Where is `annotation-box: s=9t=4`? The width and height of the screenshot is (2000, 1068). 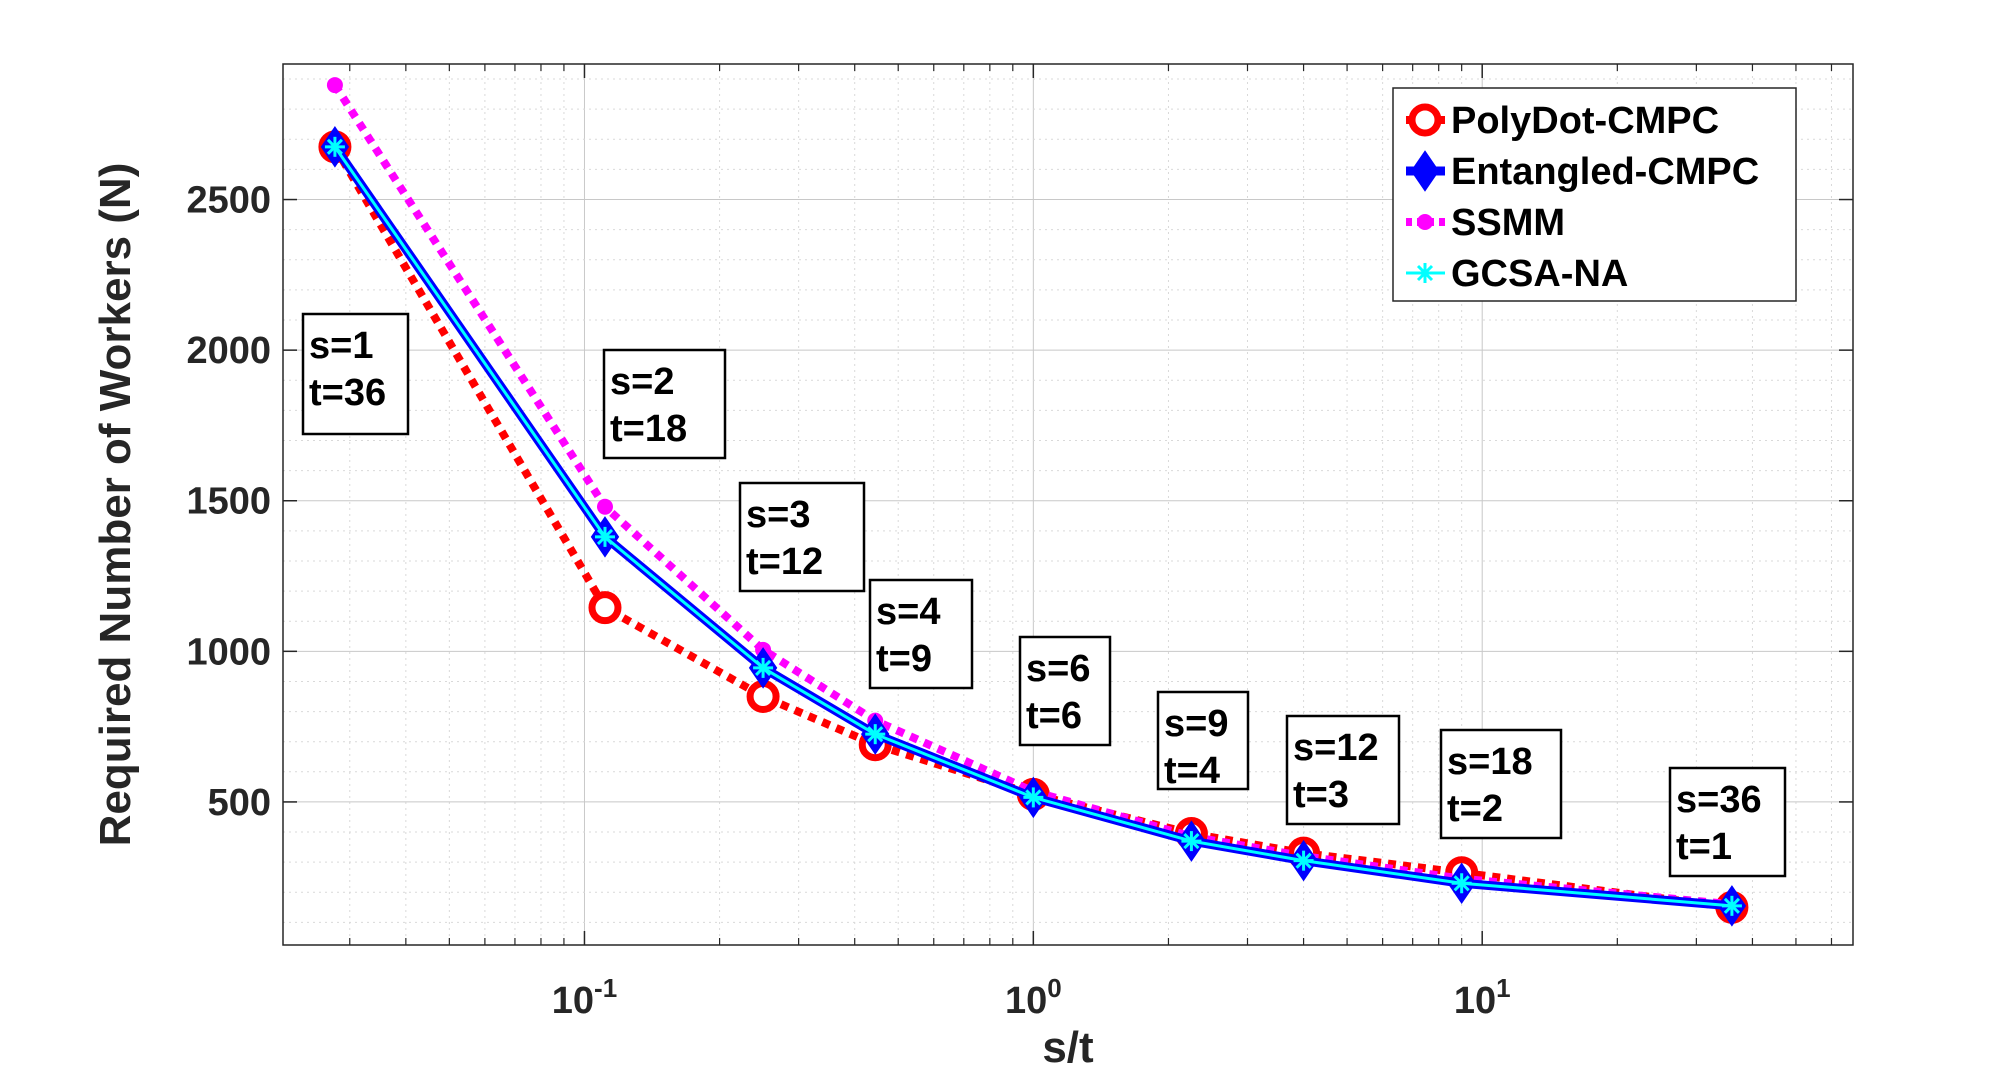
annotation-box: s=9t=4 is located at coordinates (1203, 741).